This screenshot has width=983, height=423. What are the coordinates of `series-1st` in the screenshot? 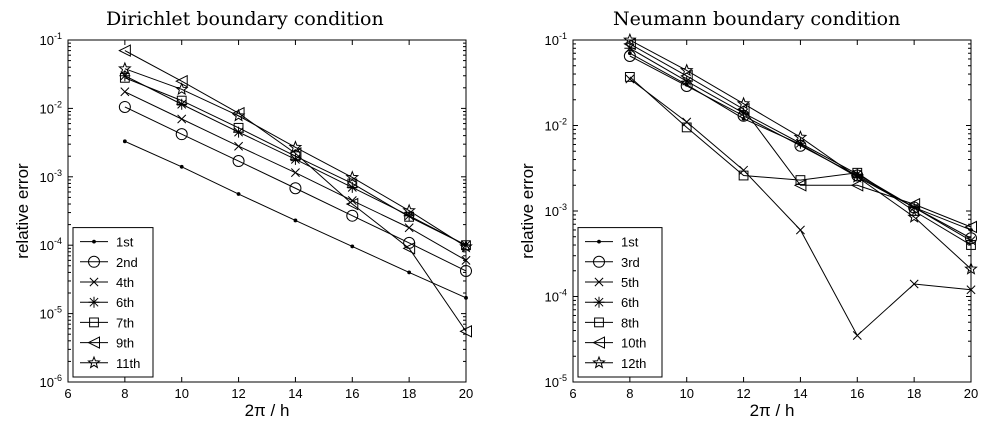 It's located at (295, 219).